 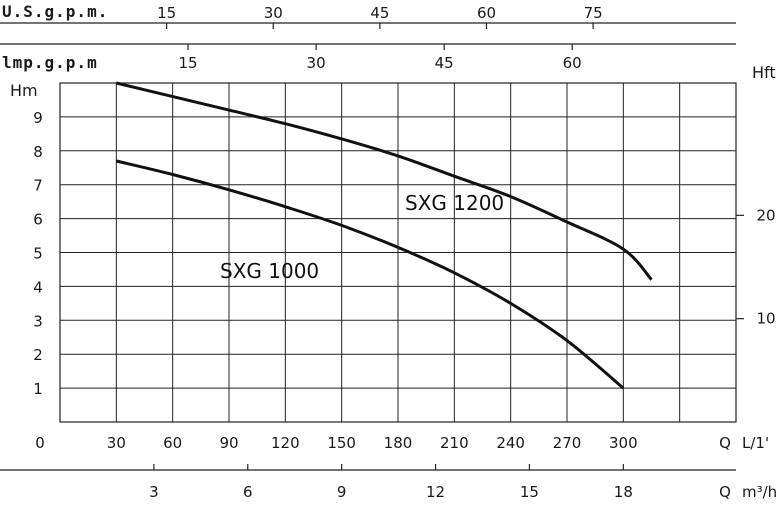 What do you see at coordinates (38, 321) in the screenshot?
I see `y-tick-label: 3` at bounding box center [38, 321].